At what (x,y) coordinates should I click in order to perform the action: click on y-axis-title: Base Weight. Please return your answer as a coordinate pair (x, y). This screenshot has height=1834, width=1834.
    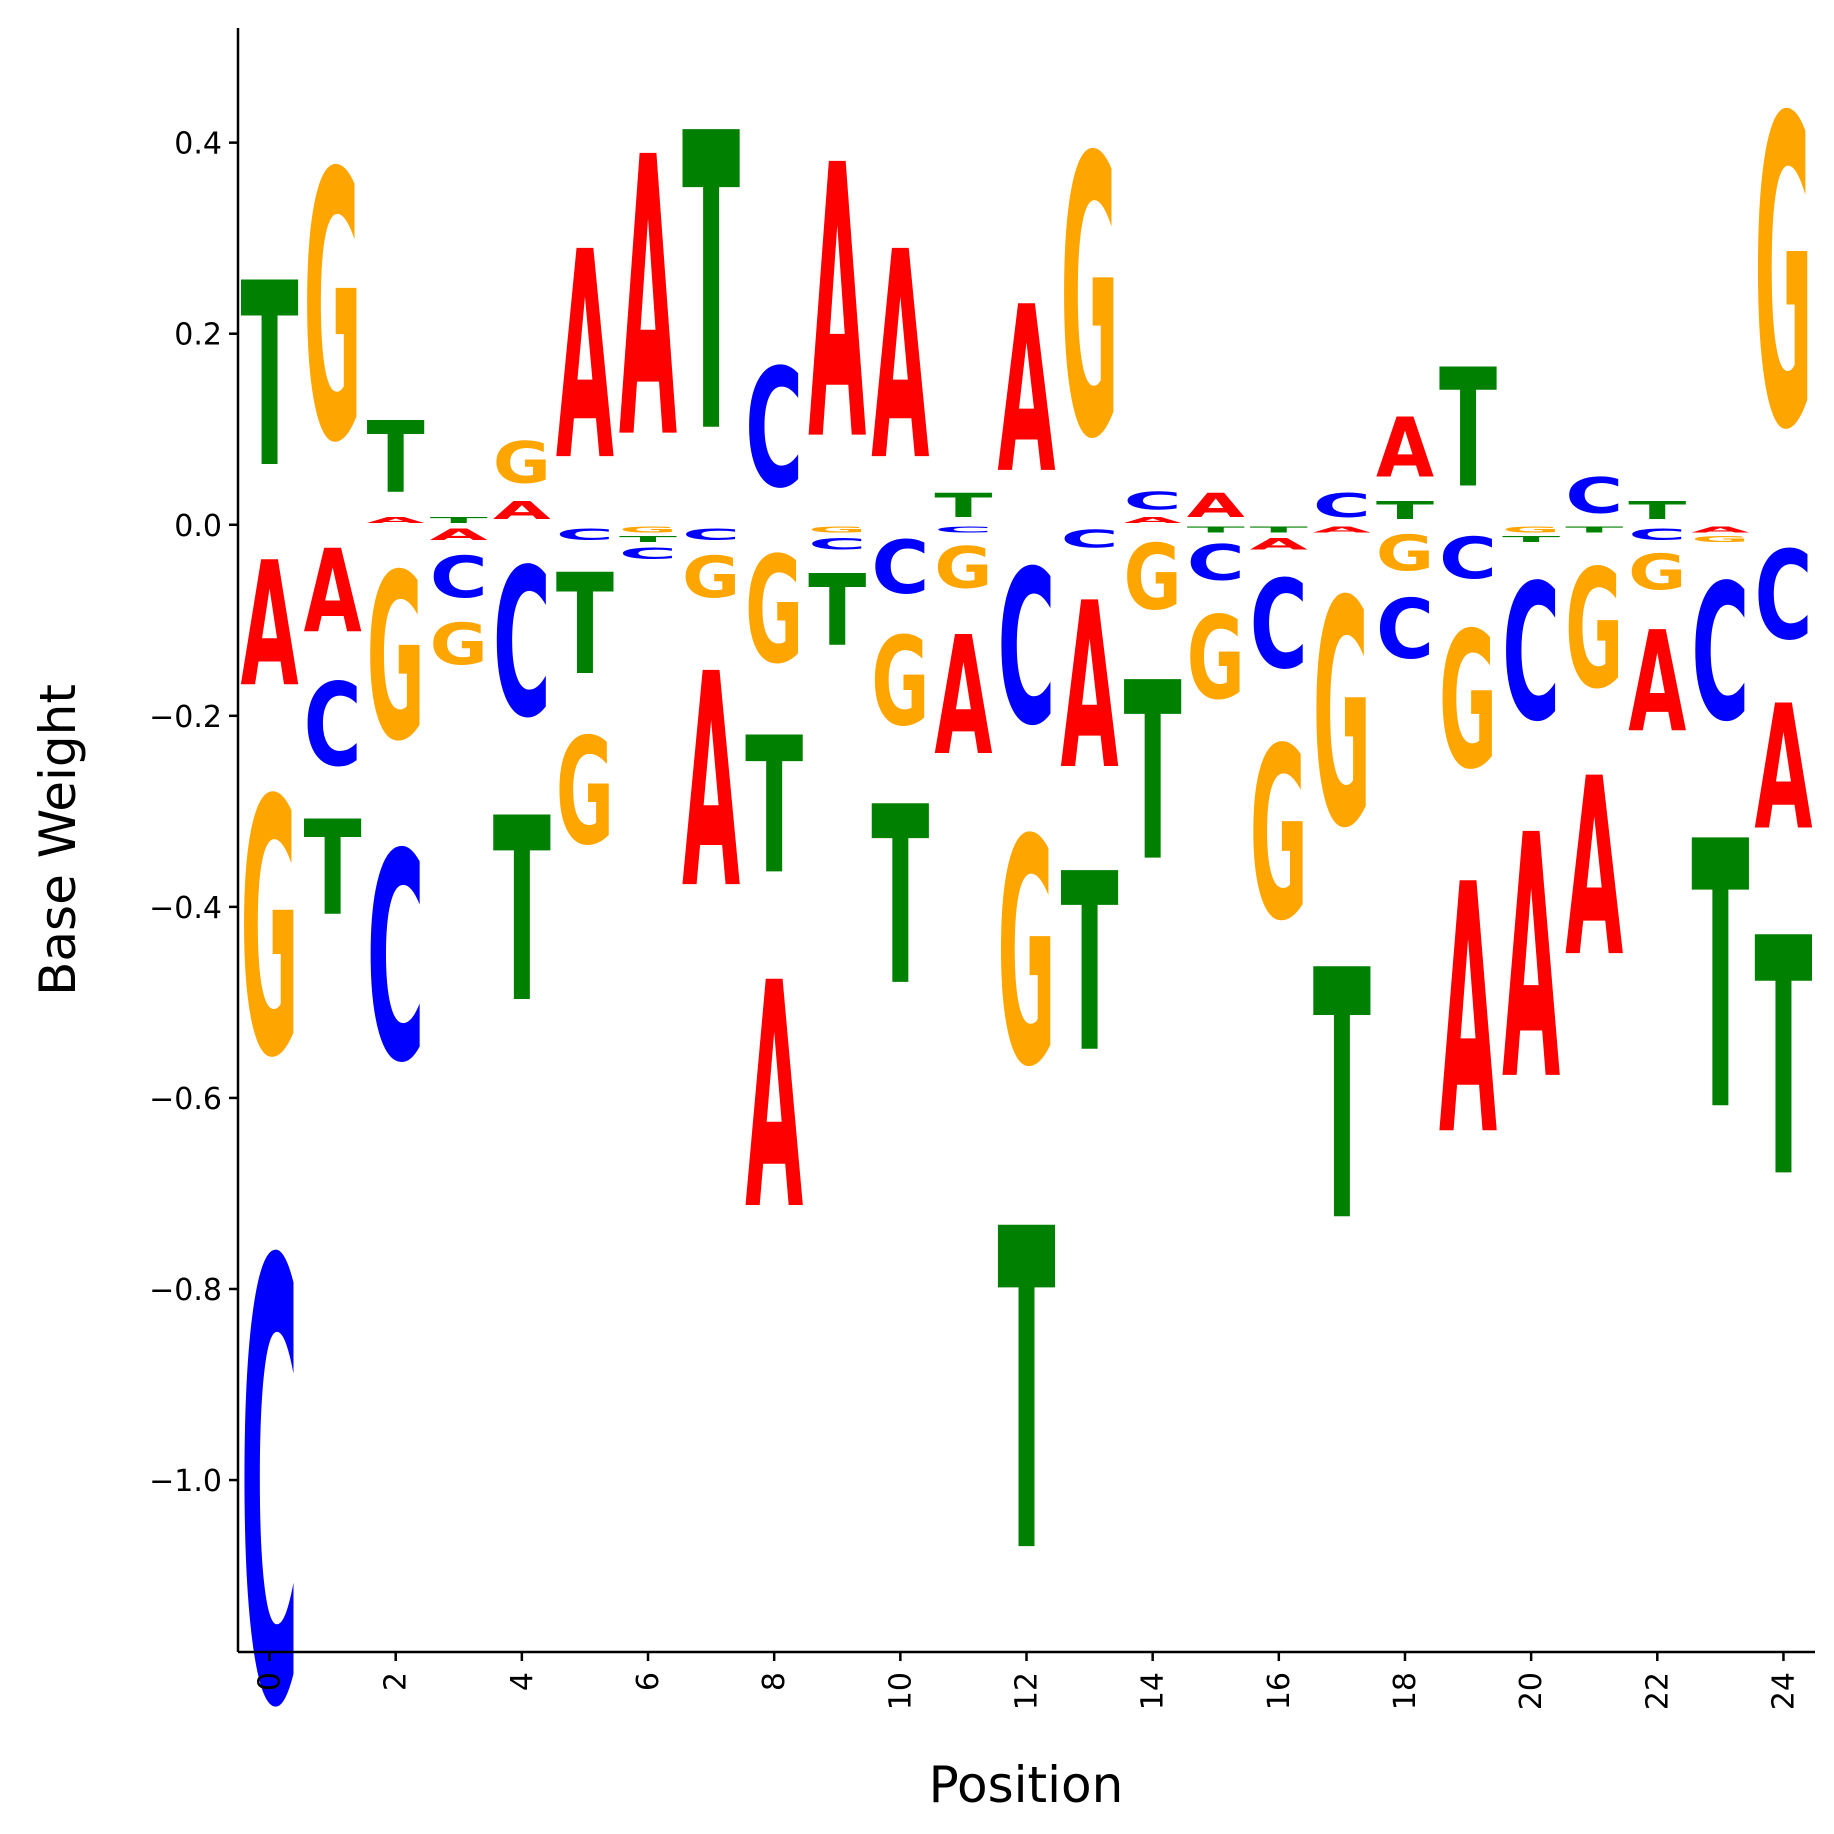
    Looking at the image, I should click on (58, 840).